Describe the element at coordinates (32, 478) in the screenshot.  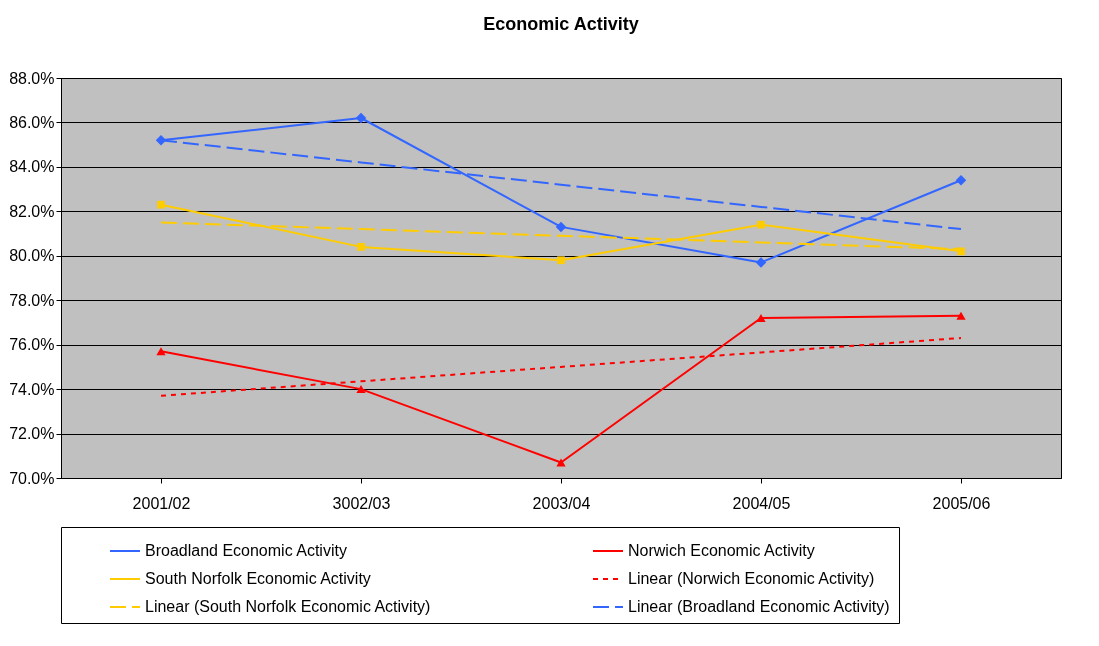
I see `y-tick-label: 70.0%` at that location.